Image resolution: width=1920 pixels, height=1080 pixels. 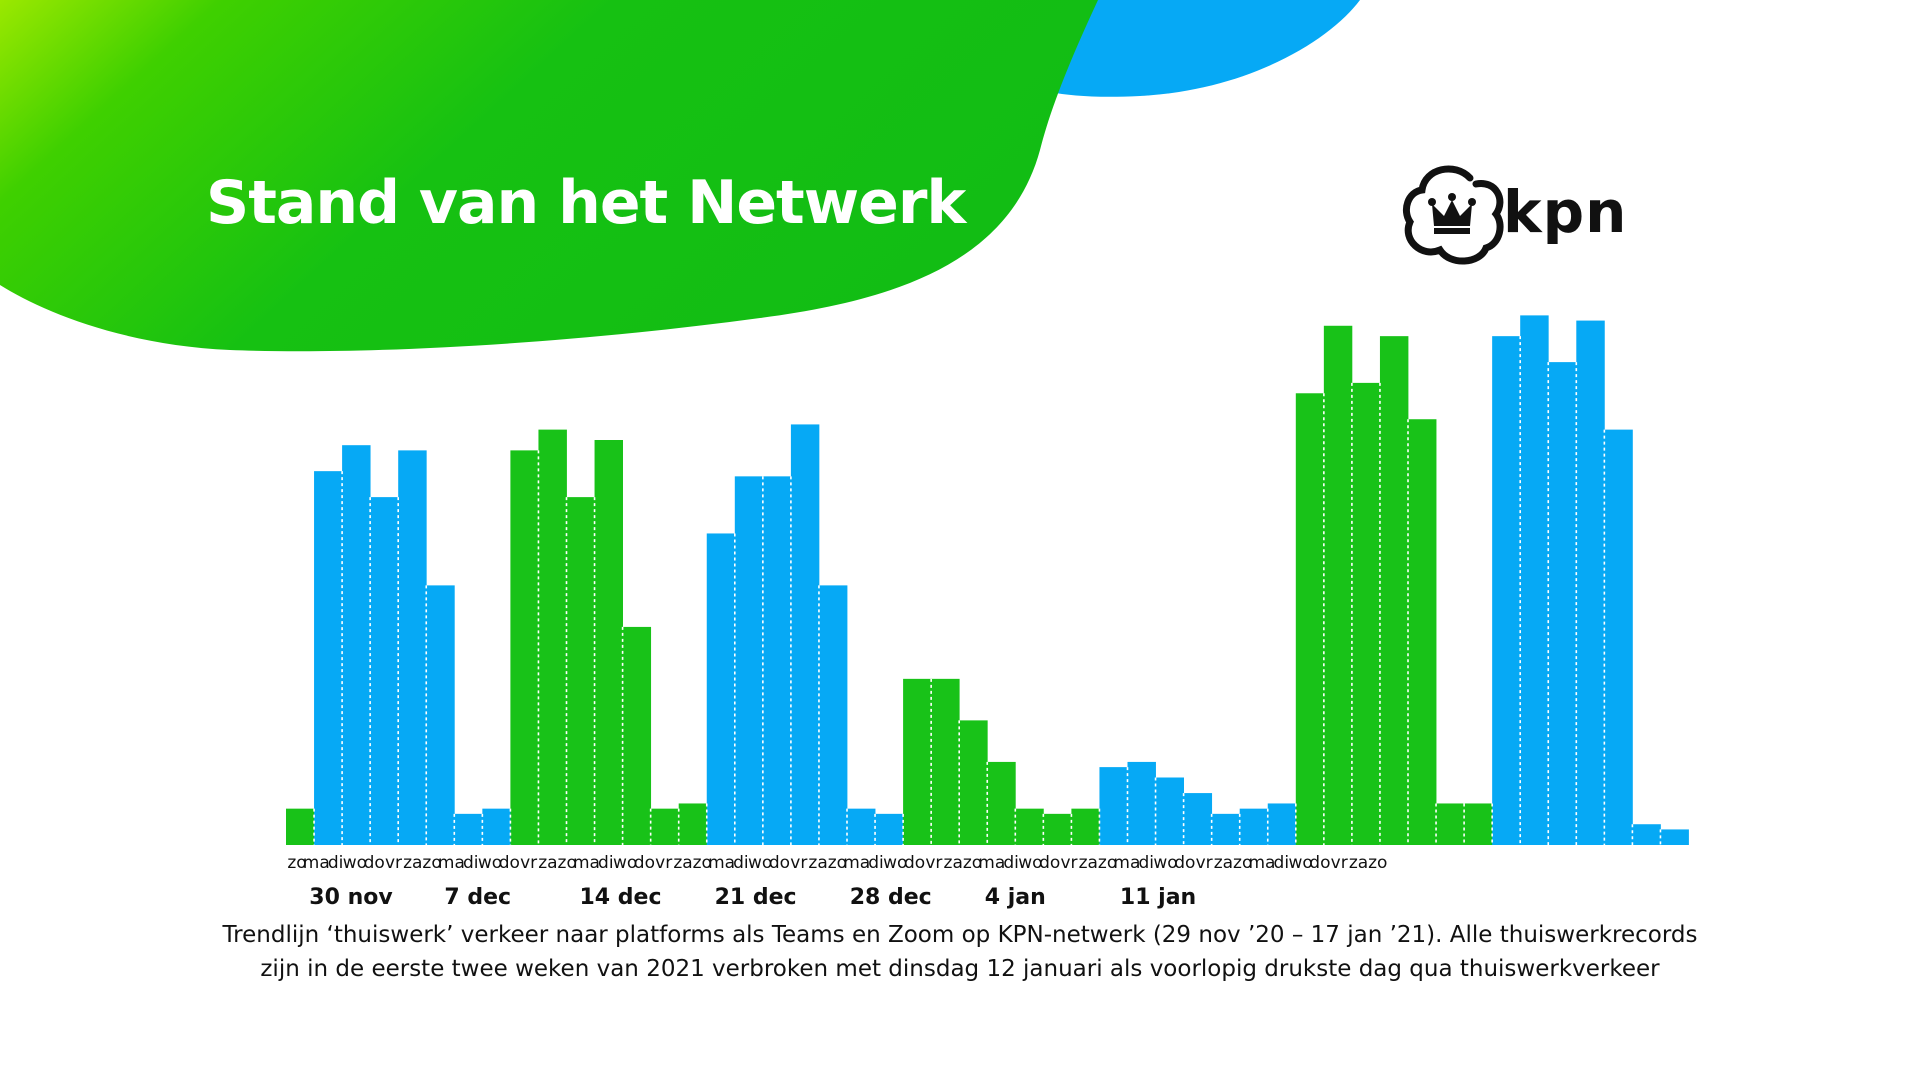 I want to click on day-label-54: vr, so click(x=1339, y=863).